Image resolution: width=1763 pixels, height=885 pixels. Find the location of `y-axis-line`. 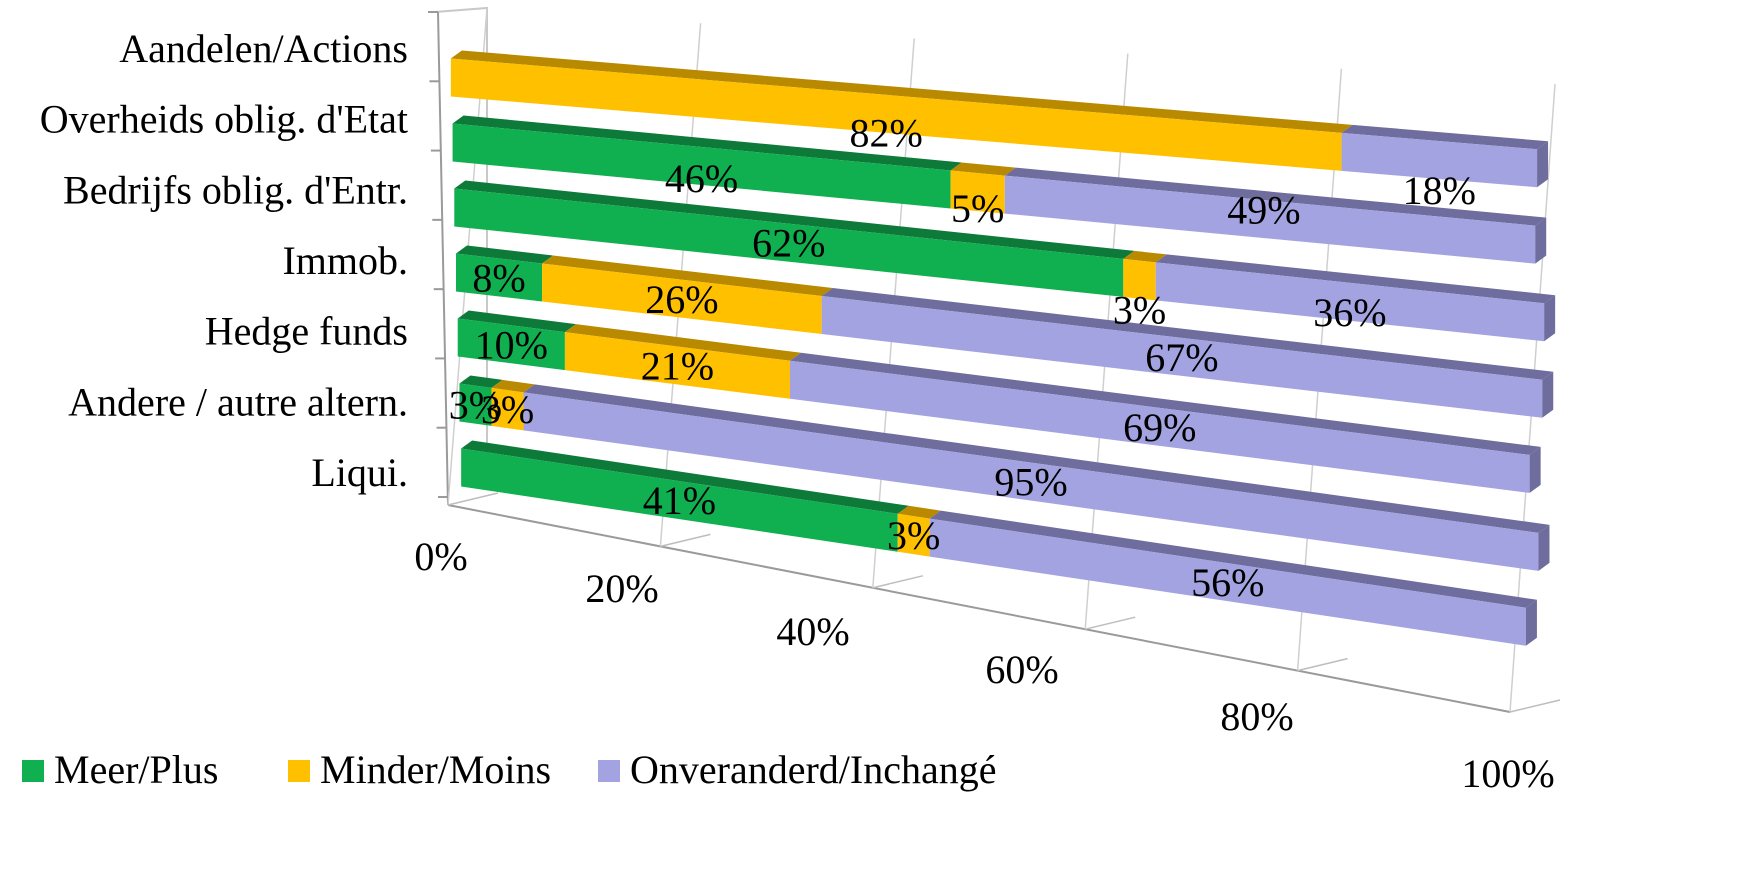

y-axis-line is located at coordinates (443, 258).